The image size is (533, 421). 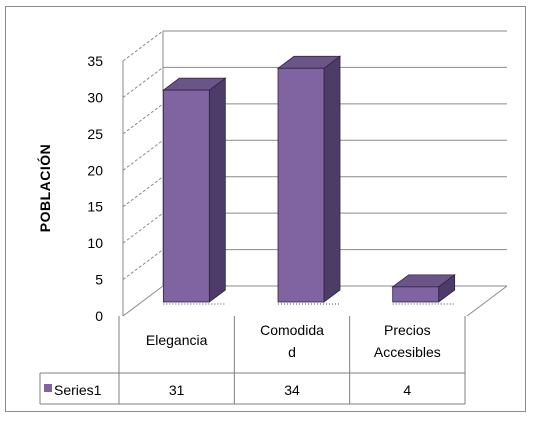 I want to click on table-value-2: 4, so click(x=407, y=390).